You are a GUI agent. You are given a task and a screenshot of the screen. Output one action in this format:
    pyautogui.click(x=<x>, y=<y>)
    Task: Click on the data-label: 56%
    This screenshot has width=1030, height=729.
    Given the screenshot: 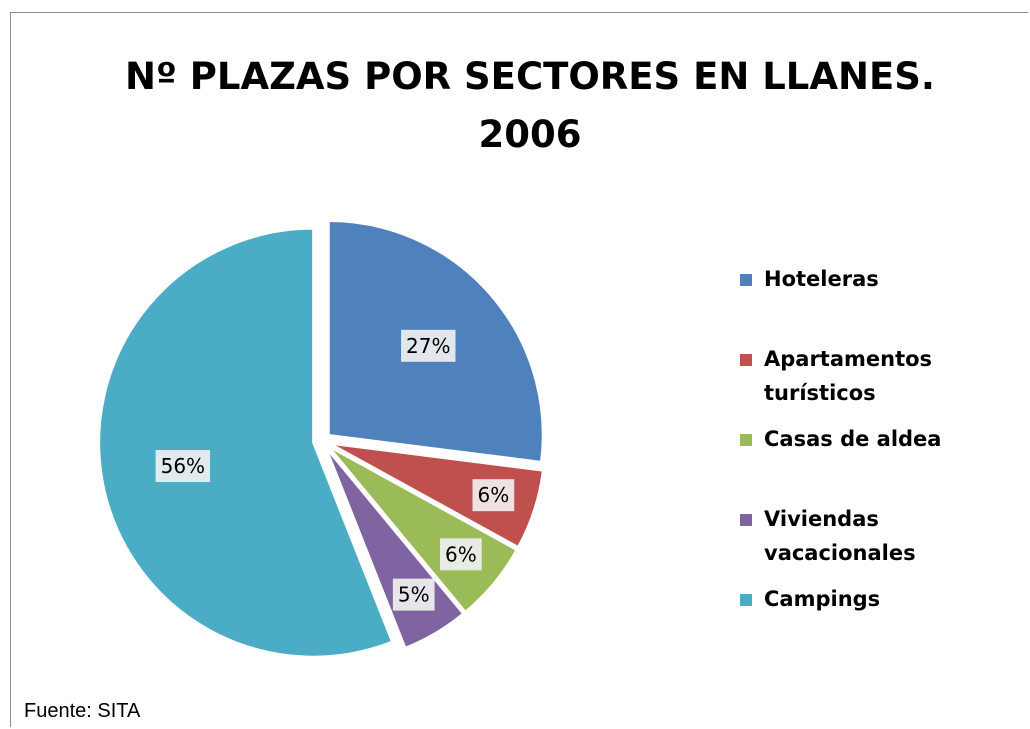 What is the action you would take?
    pyautogui.click(x=183, y=466)
    